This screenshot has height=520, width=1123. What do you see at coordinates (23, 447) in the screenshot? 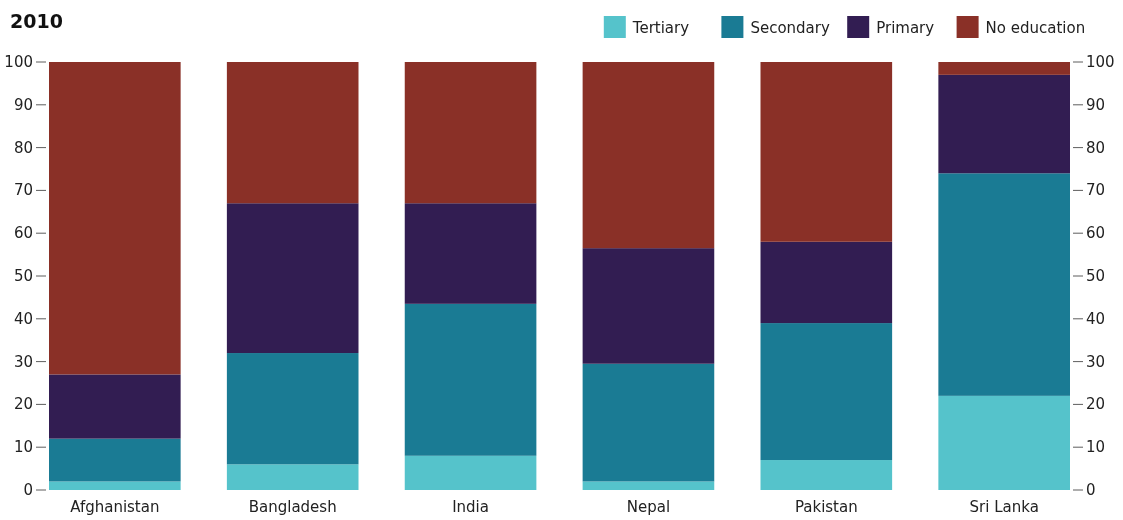
I see `y-tick-label: 10` at bounding box center [23, 447].